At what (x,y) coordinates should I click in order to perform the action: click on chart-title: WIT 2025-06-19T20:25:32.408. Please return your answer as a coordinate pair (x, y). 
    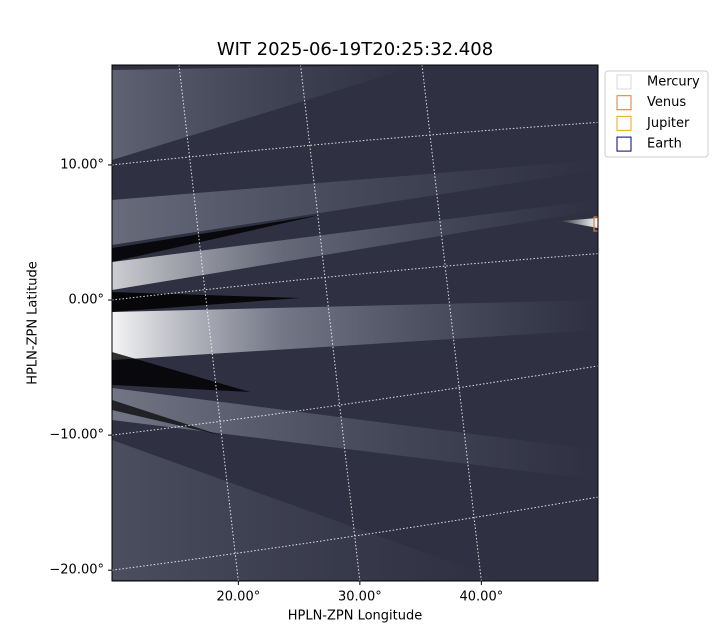
    Looking at the image, I should click on (355, 49).